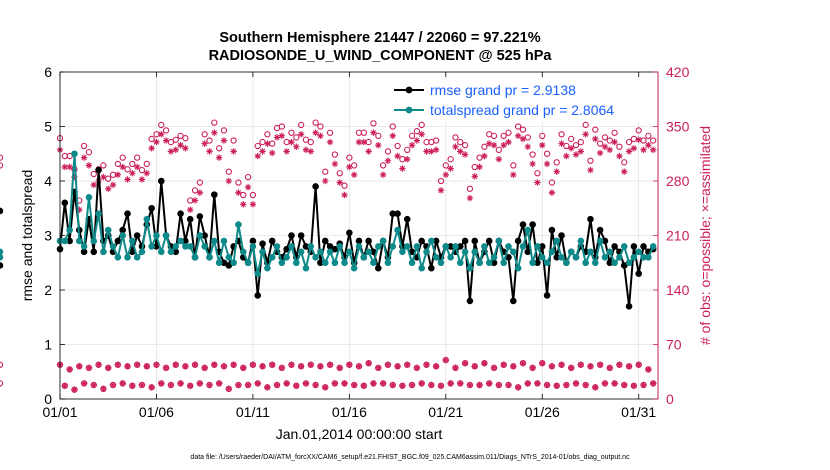 The width and height of the screenshot is (830, 470). Describe the element at coordinates (48, 72) in the screenshot. I see `y-tick-label-left: 6` at that location.